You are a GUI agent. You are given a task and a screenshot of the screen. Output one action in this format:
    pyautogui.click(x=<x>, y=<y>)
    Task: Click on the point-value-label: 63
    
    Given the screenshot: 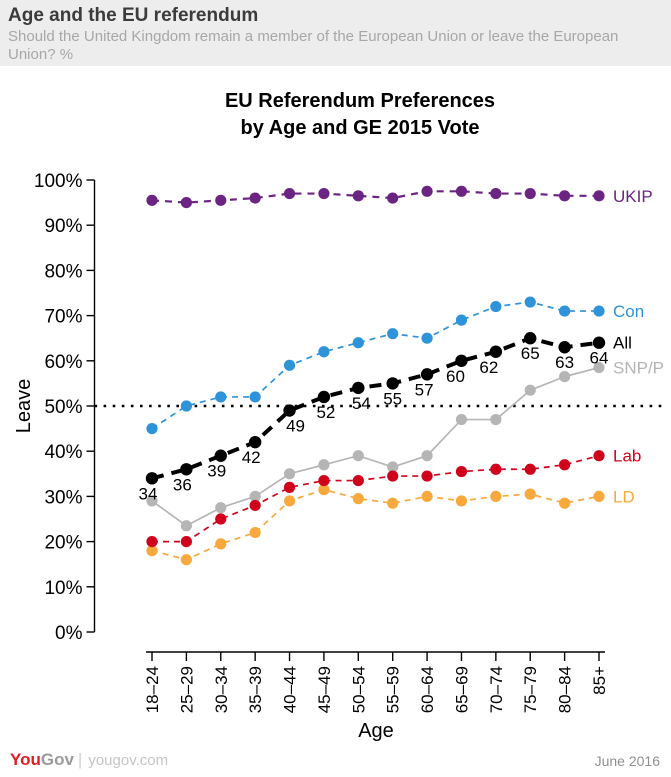 What is the action you would take?
    pyautogui.click(x=564, y=362)
    